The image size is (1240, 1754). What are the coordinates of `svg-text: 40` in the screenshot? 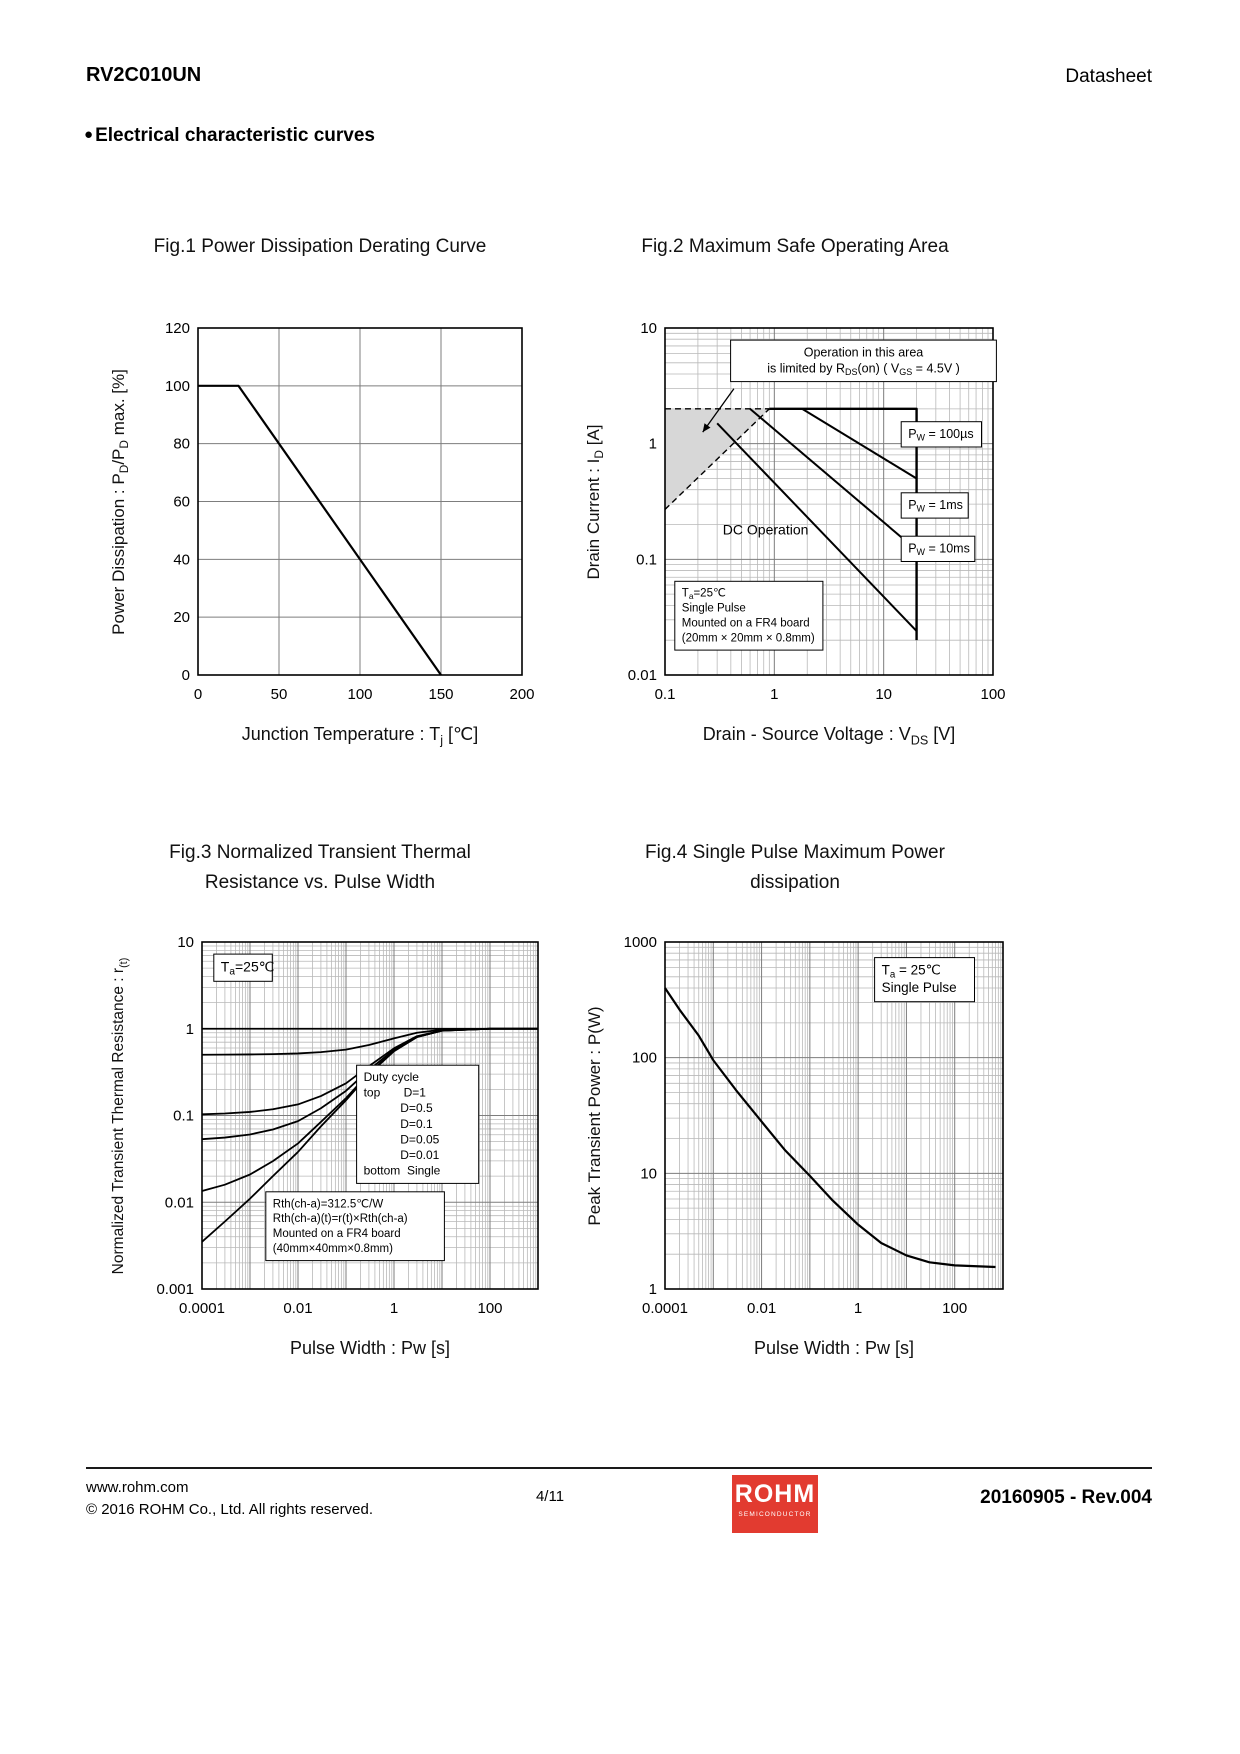 It's located at (181, 559).